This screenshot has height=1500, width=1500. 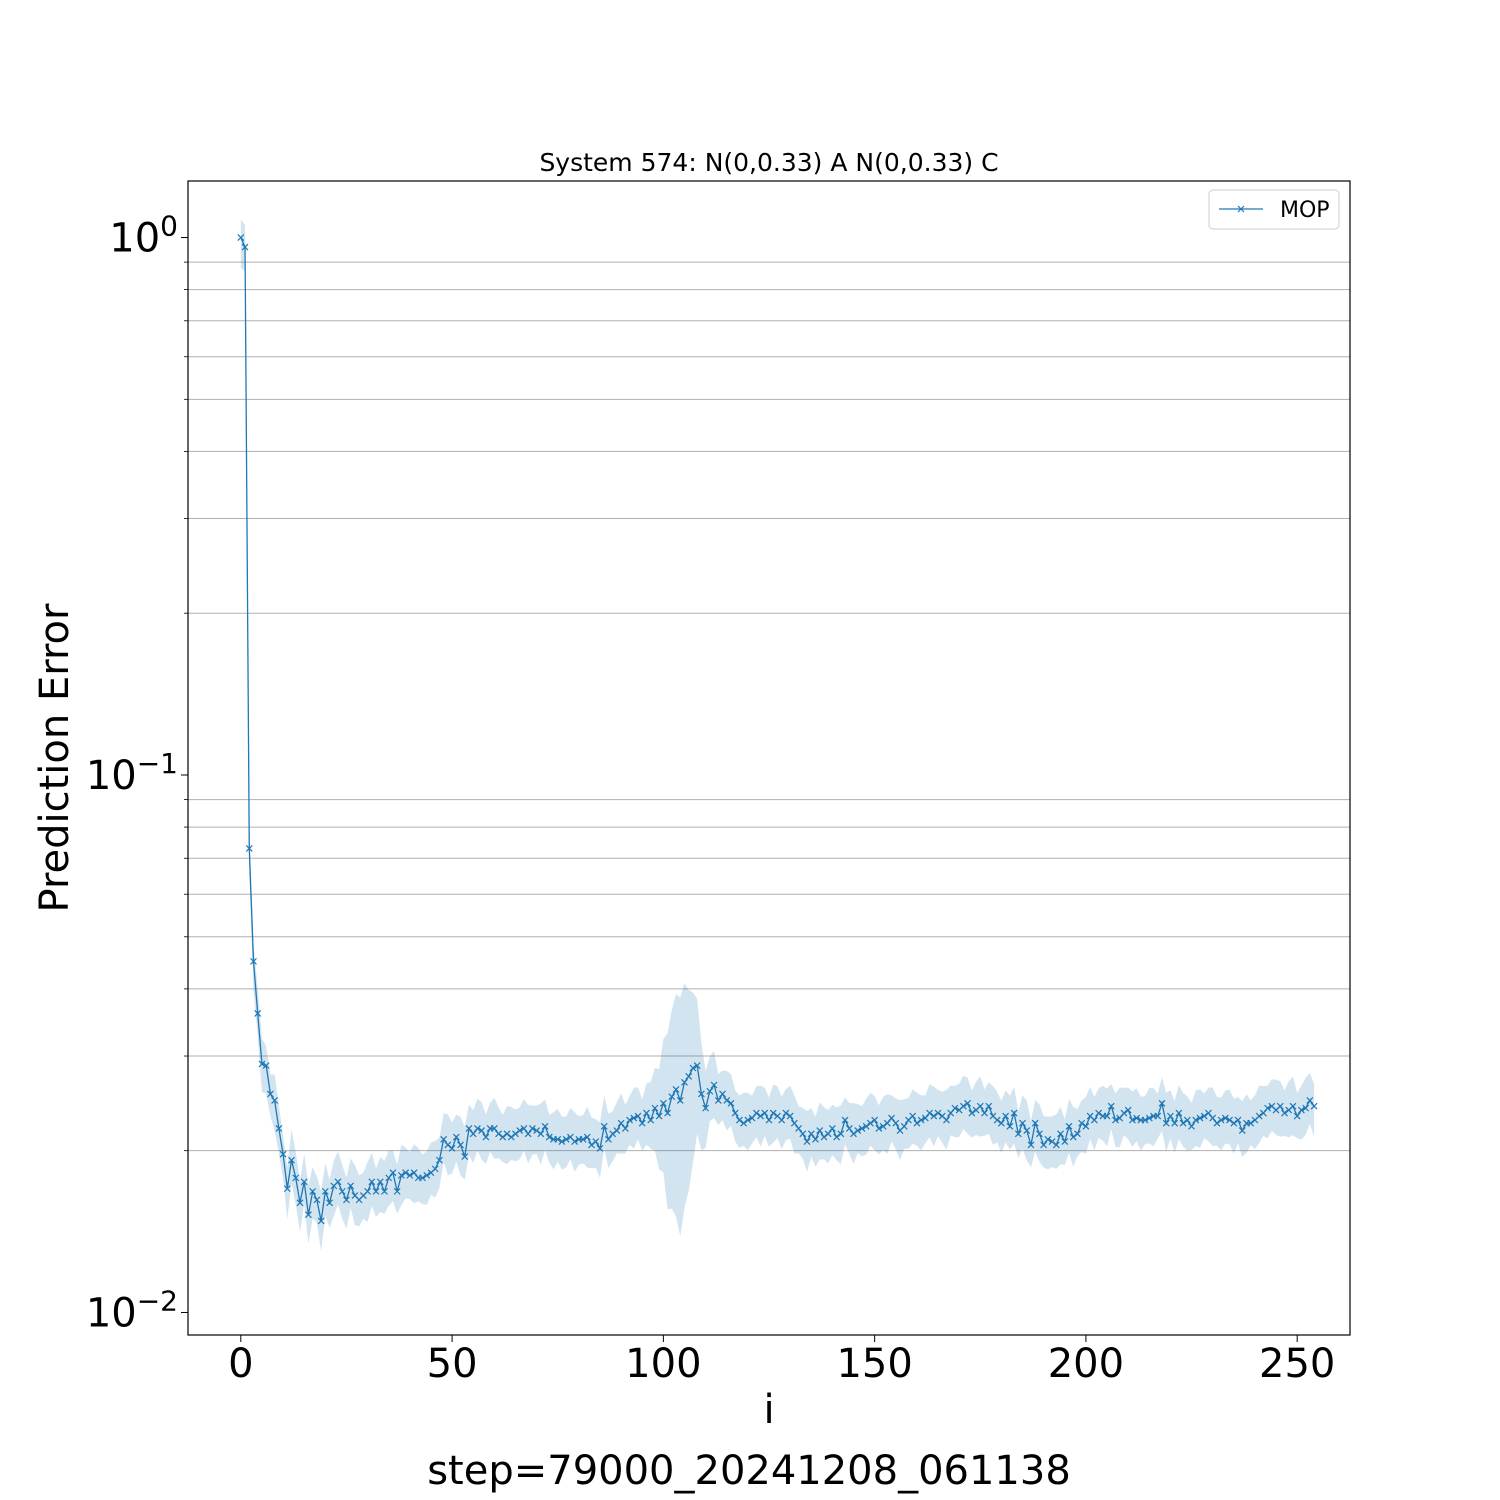 I want to click on y-tick-label: 10⁰, so click(x=143, y=236).